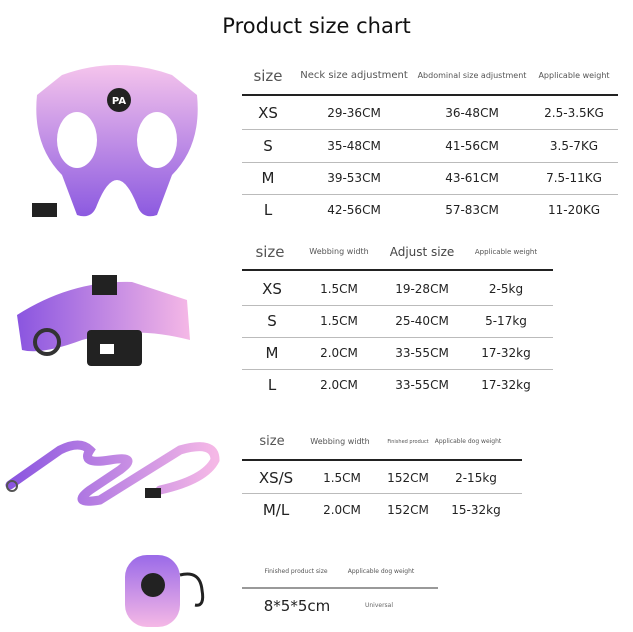 The image size is (633, 632). I want to click on harness-image: PA, so click(115, 141).